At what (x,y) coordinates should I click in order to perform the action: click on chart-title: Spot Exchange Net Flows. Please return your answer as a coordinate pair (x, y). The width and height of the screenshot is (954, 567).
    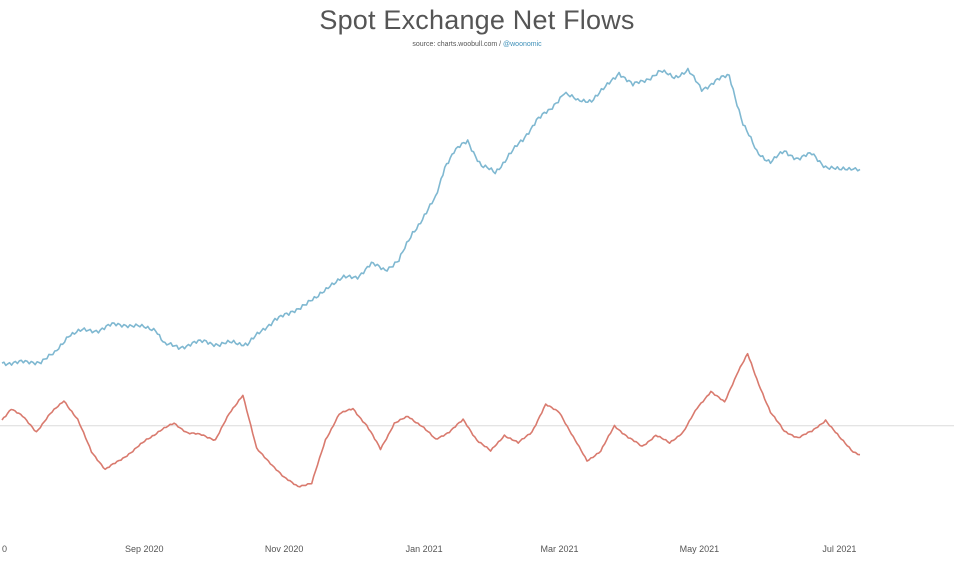
    Looking at the image, I should click on (477, 20).